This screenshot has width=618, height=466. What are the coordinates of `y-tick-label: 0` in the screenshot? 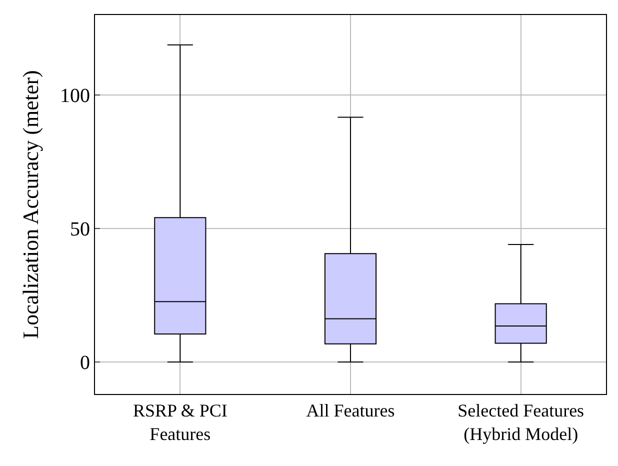 It's located at (85, 363).